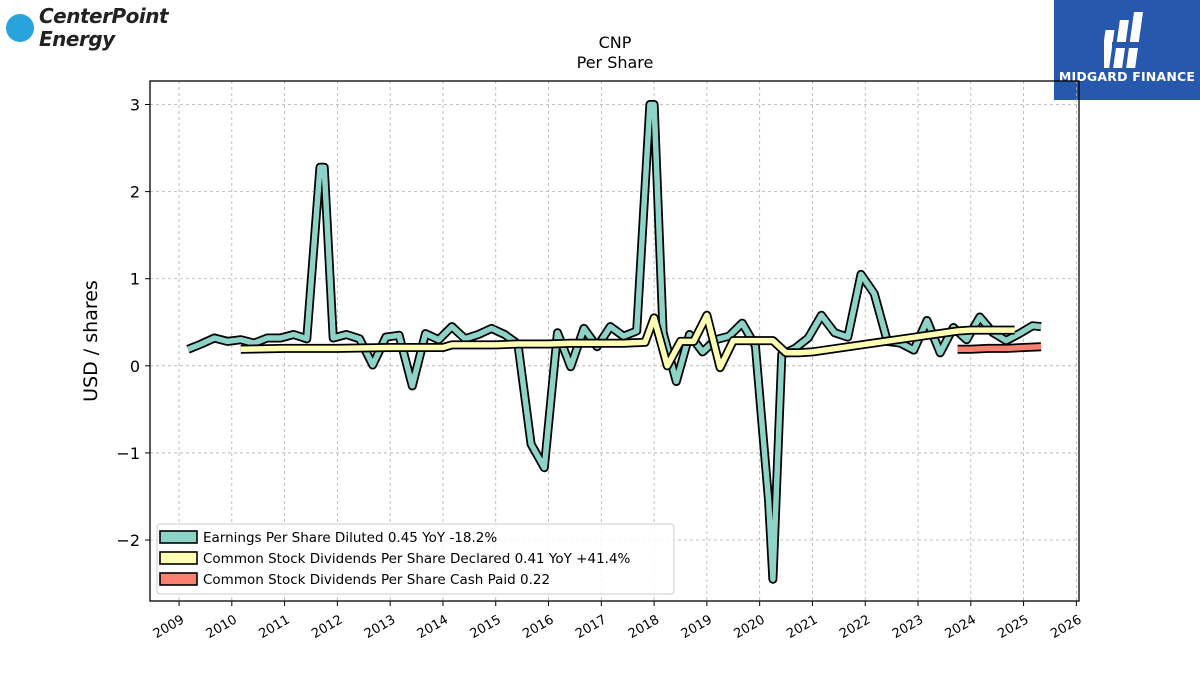 Image resolution: width=1200 pixels, height=675 pixels. Describe the element at coordinates (1013, 627) in the screenshot. I see `x-tick-label: 2025` at that location.